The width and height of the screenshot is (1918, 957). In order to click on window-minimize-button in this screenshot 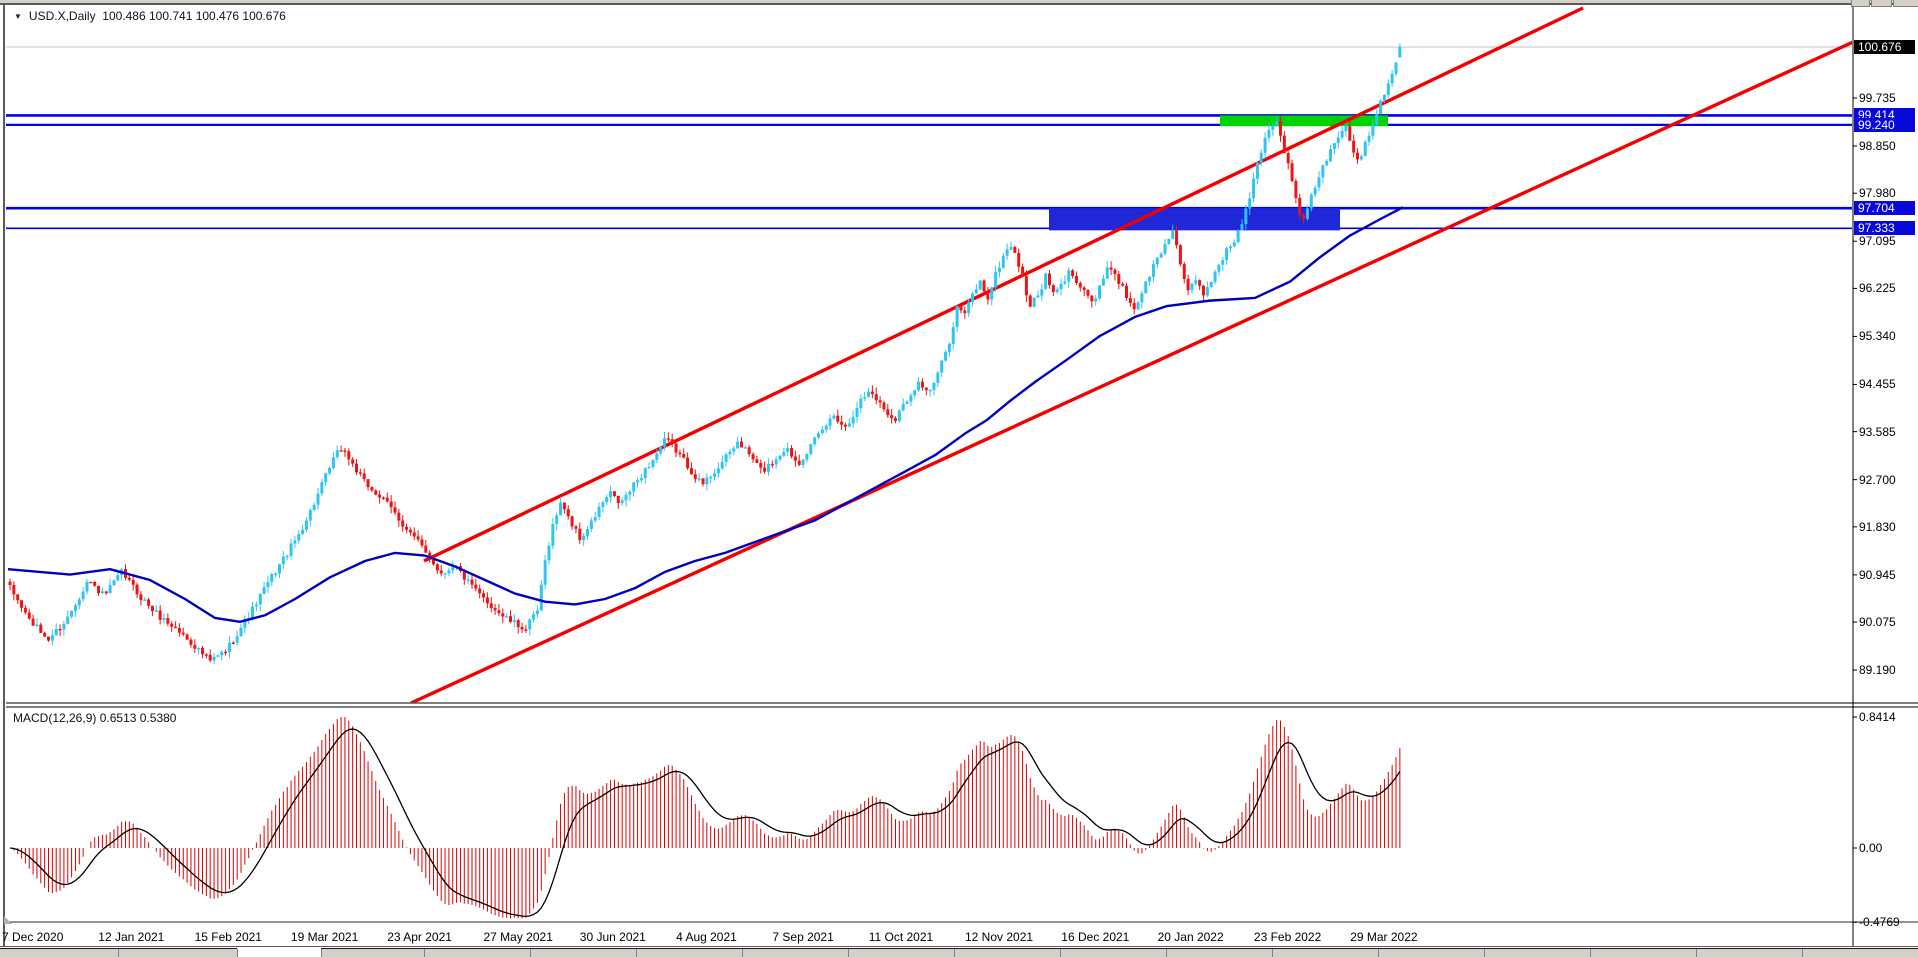, I will do `click(1860, 3)`.